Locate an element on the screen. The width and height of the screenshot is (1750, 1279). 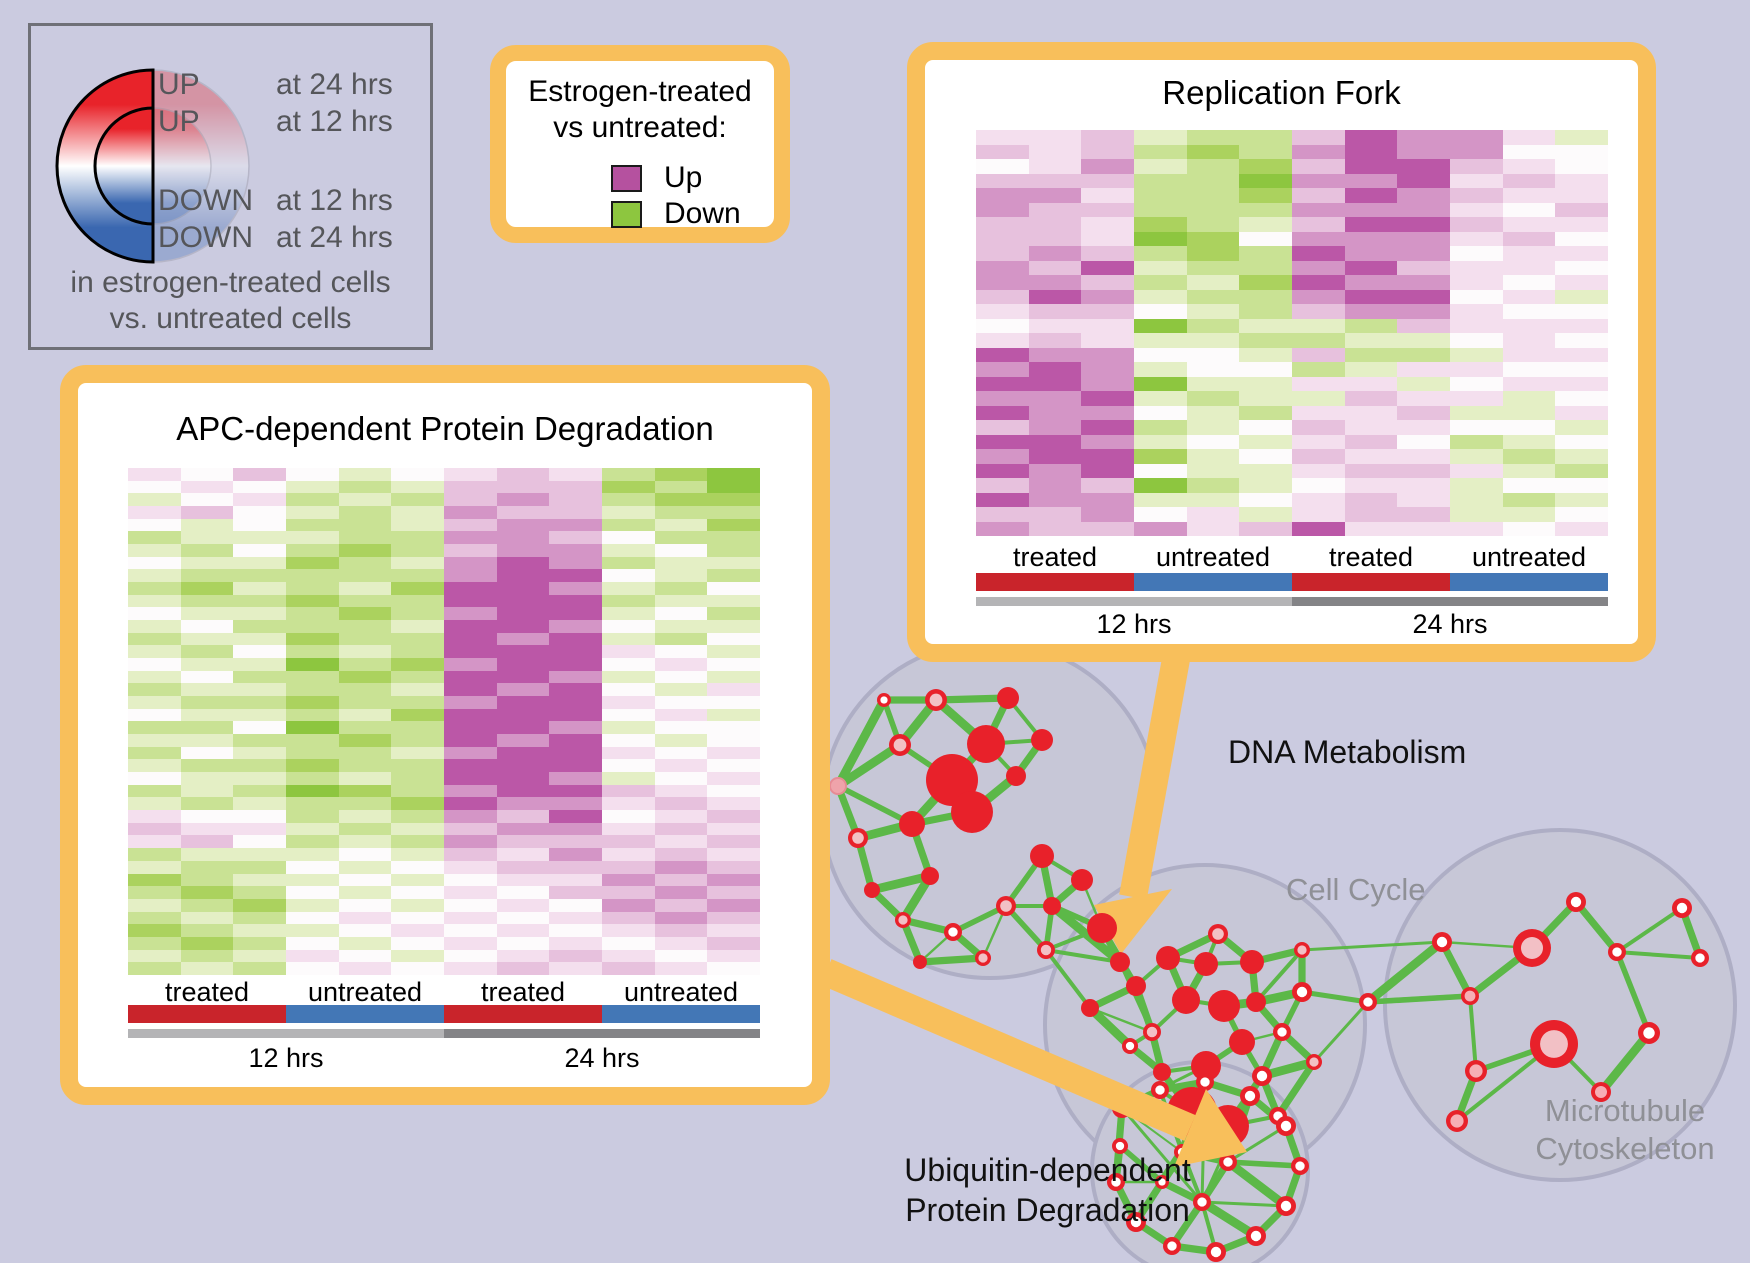
ubiquitin-label-line2: Protein Degradation is located at coordinates (1047, 1210).